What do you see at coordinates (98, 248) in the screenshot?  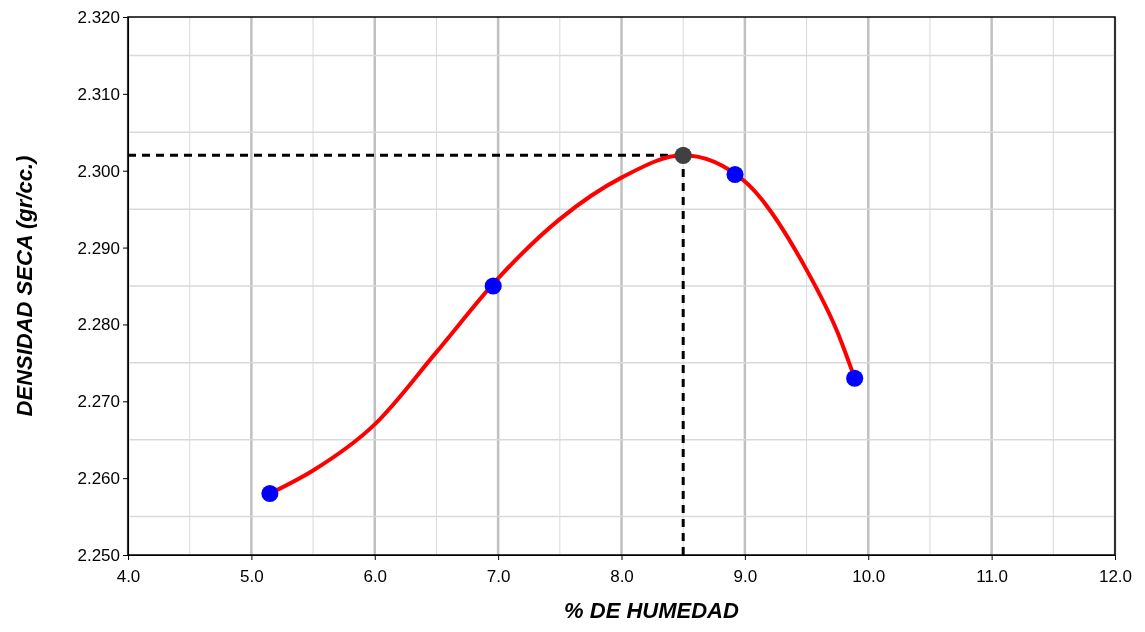 I see `y-tick-label: 2.290` at bounding box center [98, 248].